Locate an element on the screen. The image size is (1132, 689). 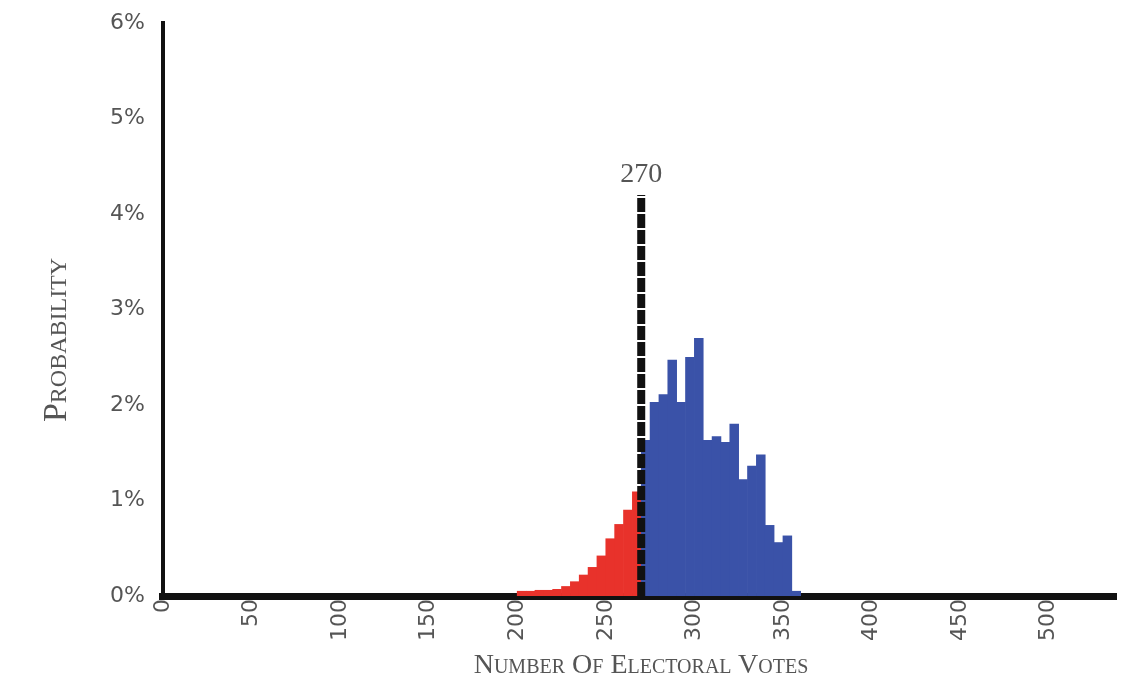
y-tick-label: 3% is located at coordinates (127, 308).